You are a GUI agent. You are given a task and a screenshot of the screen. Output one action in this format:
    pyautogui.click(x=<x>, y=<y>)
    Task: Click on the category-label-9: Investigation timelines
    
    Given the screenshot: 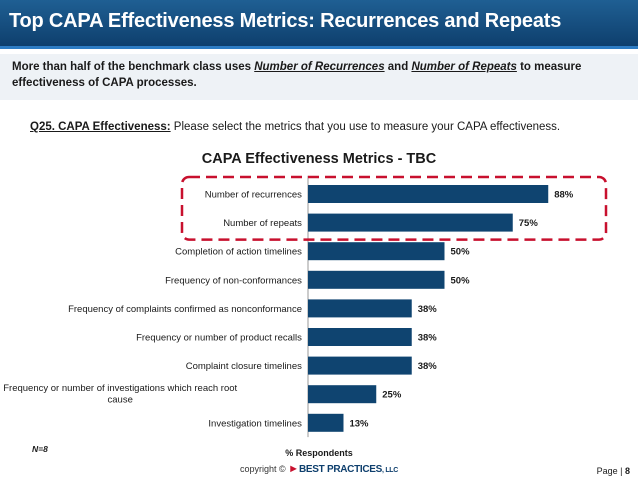 What is the action you would take?
    pyautogui.click(x=255, y=423)
    